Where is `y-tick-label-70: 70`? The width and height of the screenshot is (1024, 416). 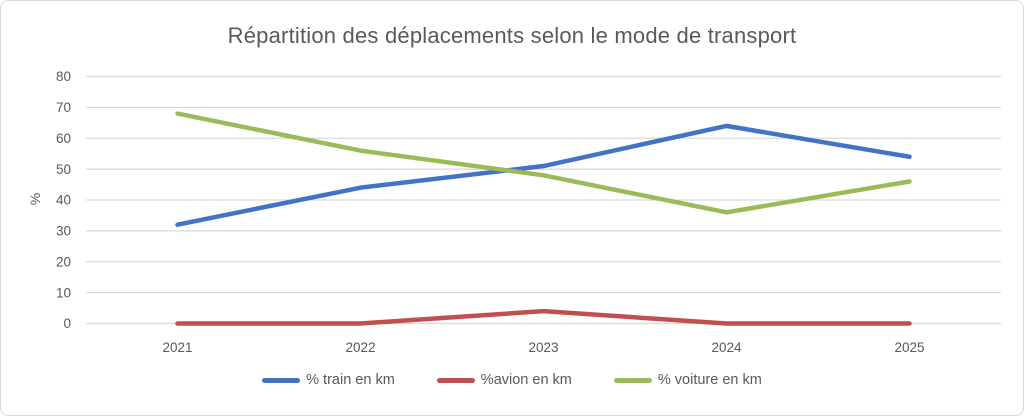
y-tick-label-70: 70 is located at coordinates (63, 107).